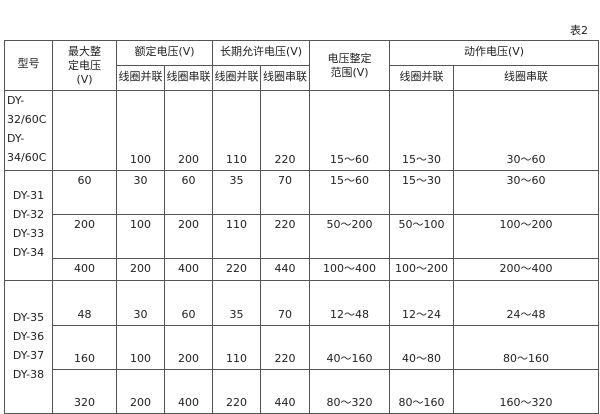  I want to click on cell-setting-range: 12～48, so click(350, 303).